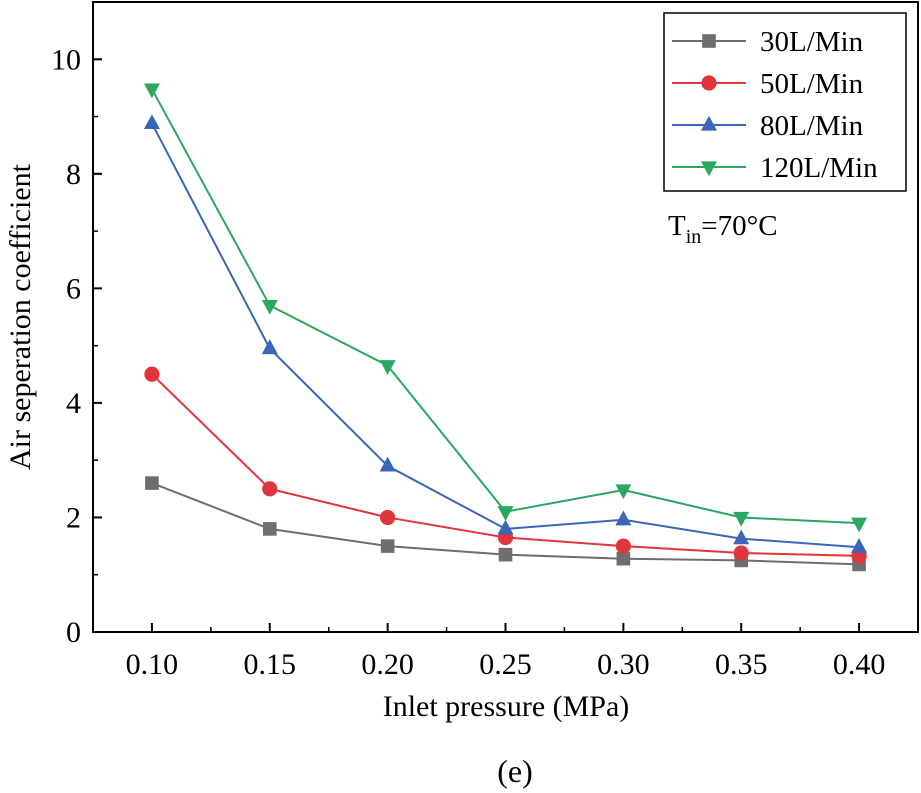  I want to click on legend-label: 120L/Min, so click(819, 168).